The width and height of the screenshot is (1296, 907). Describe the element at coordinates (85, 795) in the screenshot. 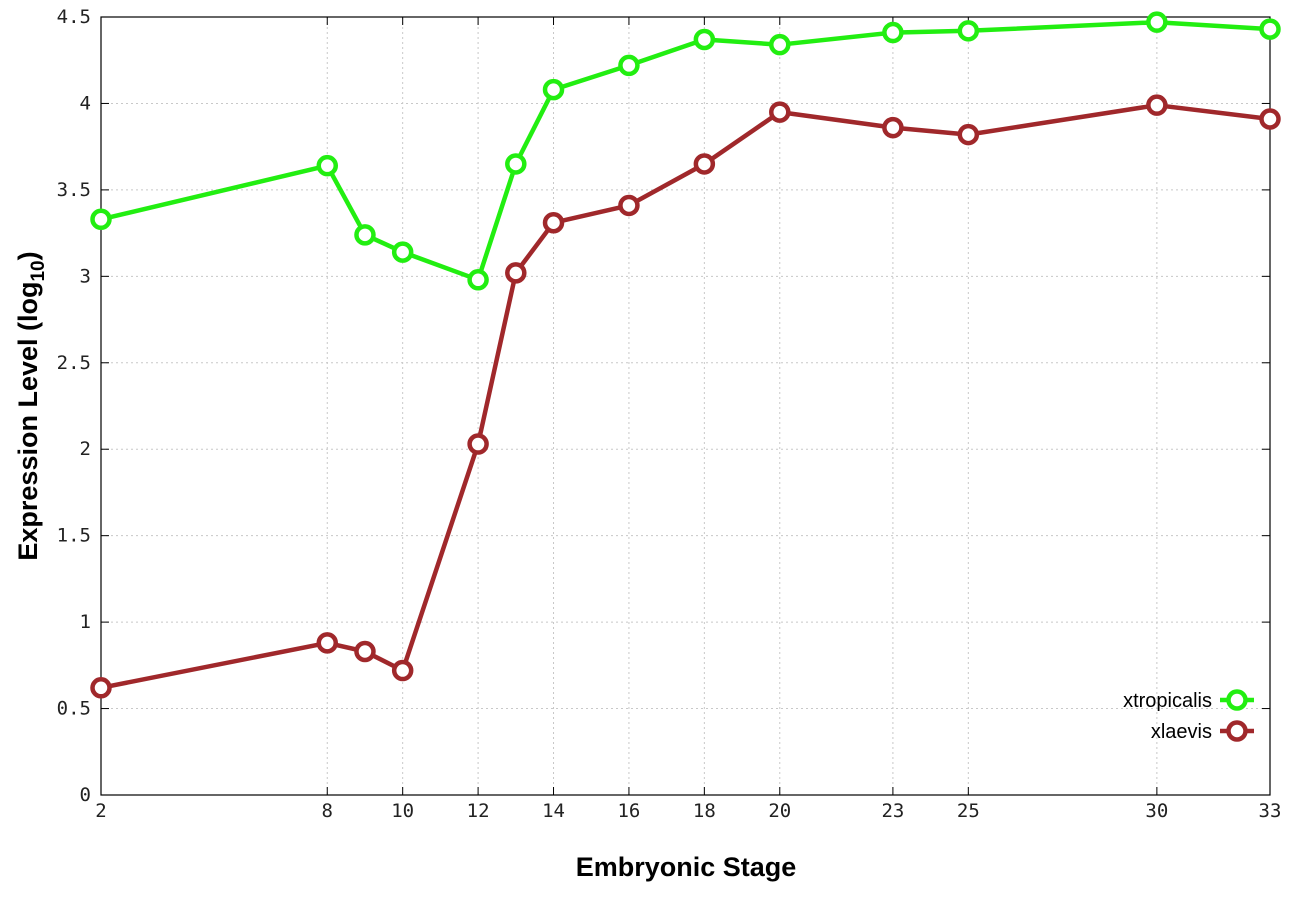

I see `y-tick-label: 0` at that location.